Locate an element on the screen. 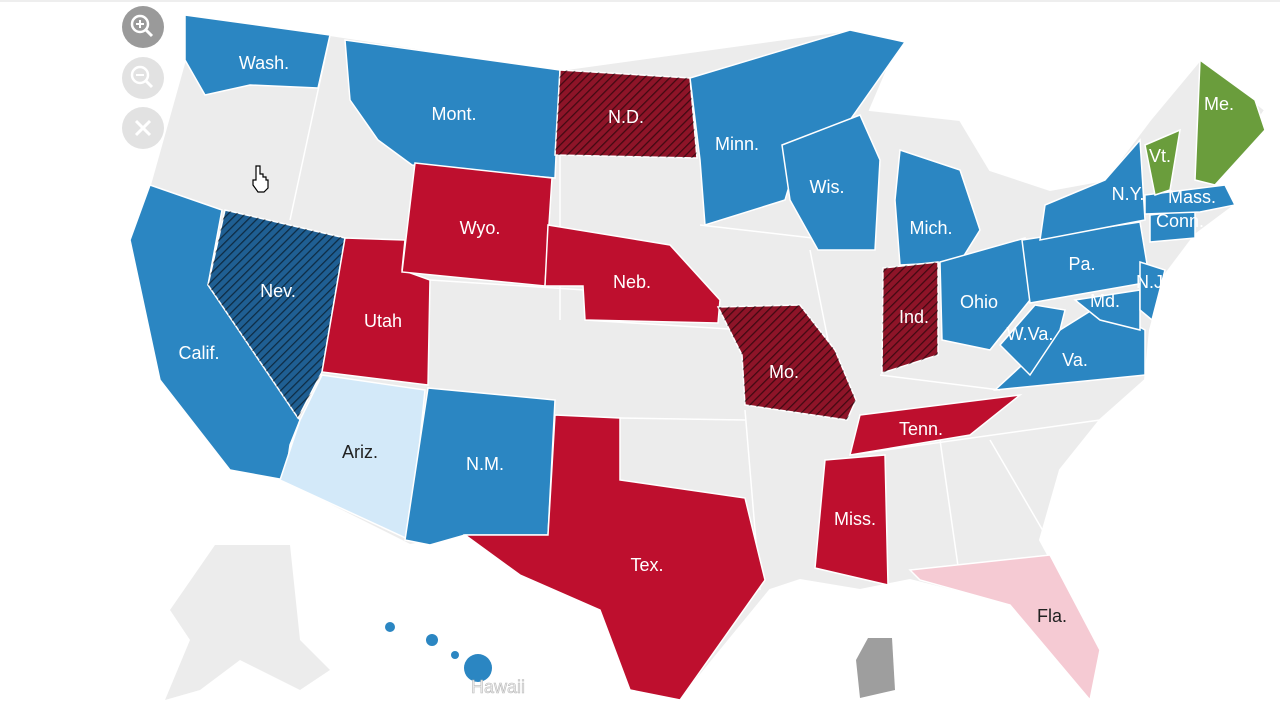 This screenshot has width=1280, height=720. zoom-out-button is located at coordinates (143, 78).